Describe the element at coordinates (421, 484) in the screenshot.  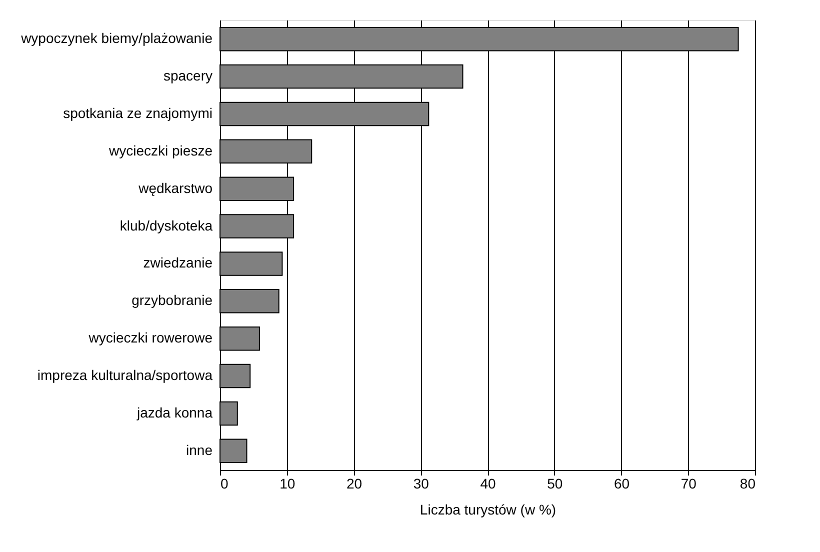
I see `x-tick-label: 30` at that location.